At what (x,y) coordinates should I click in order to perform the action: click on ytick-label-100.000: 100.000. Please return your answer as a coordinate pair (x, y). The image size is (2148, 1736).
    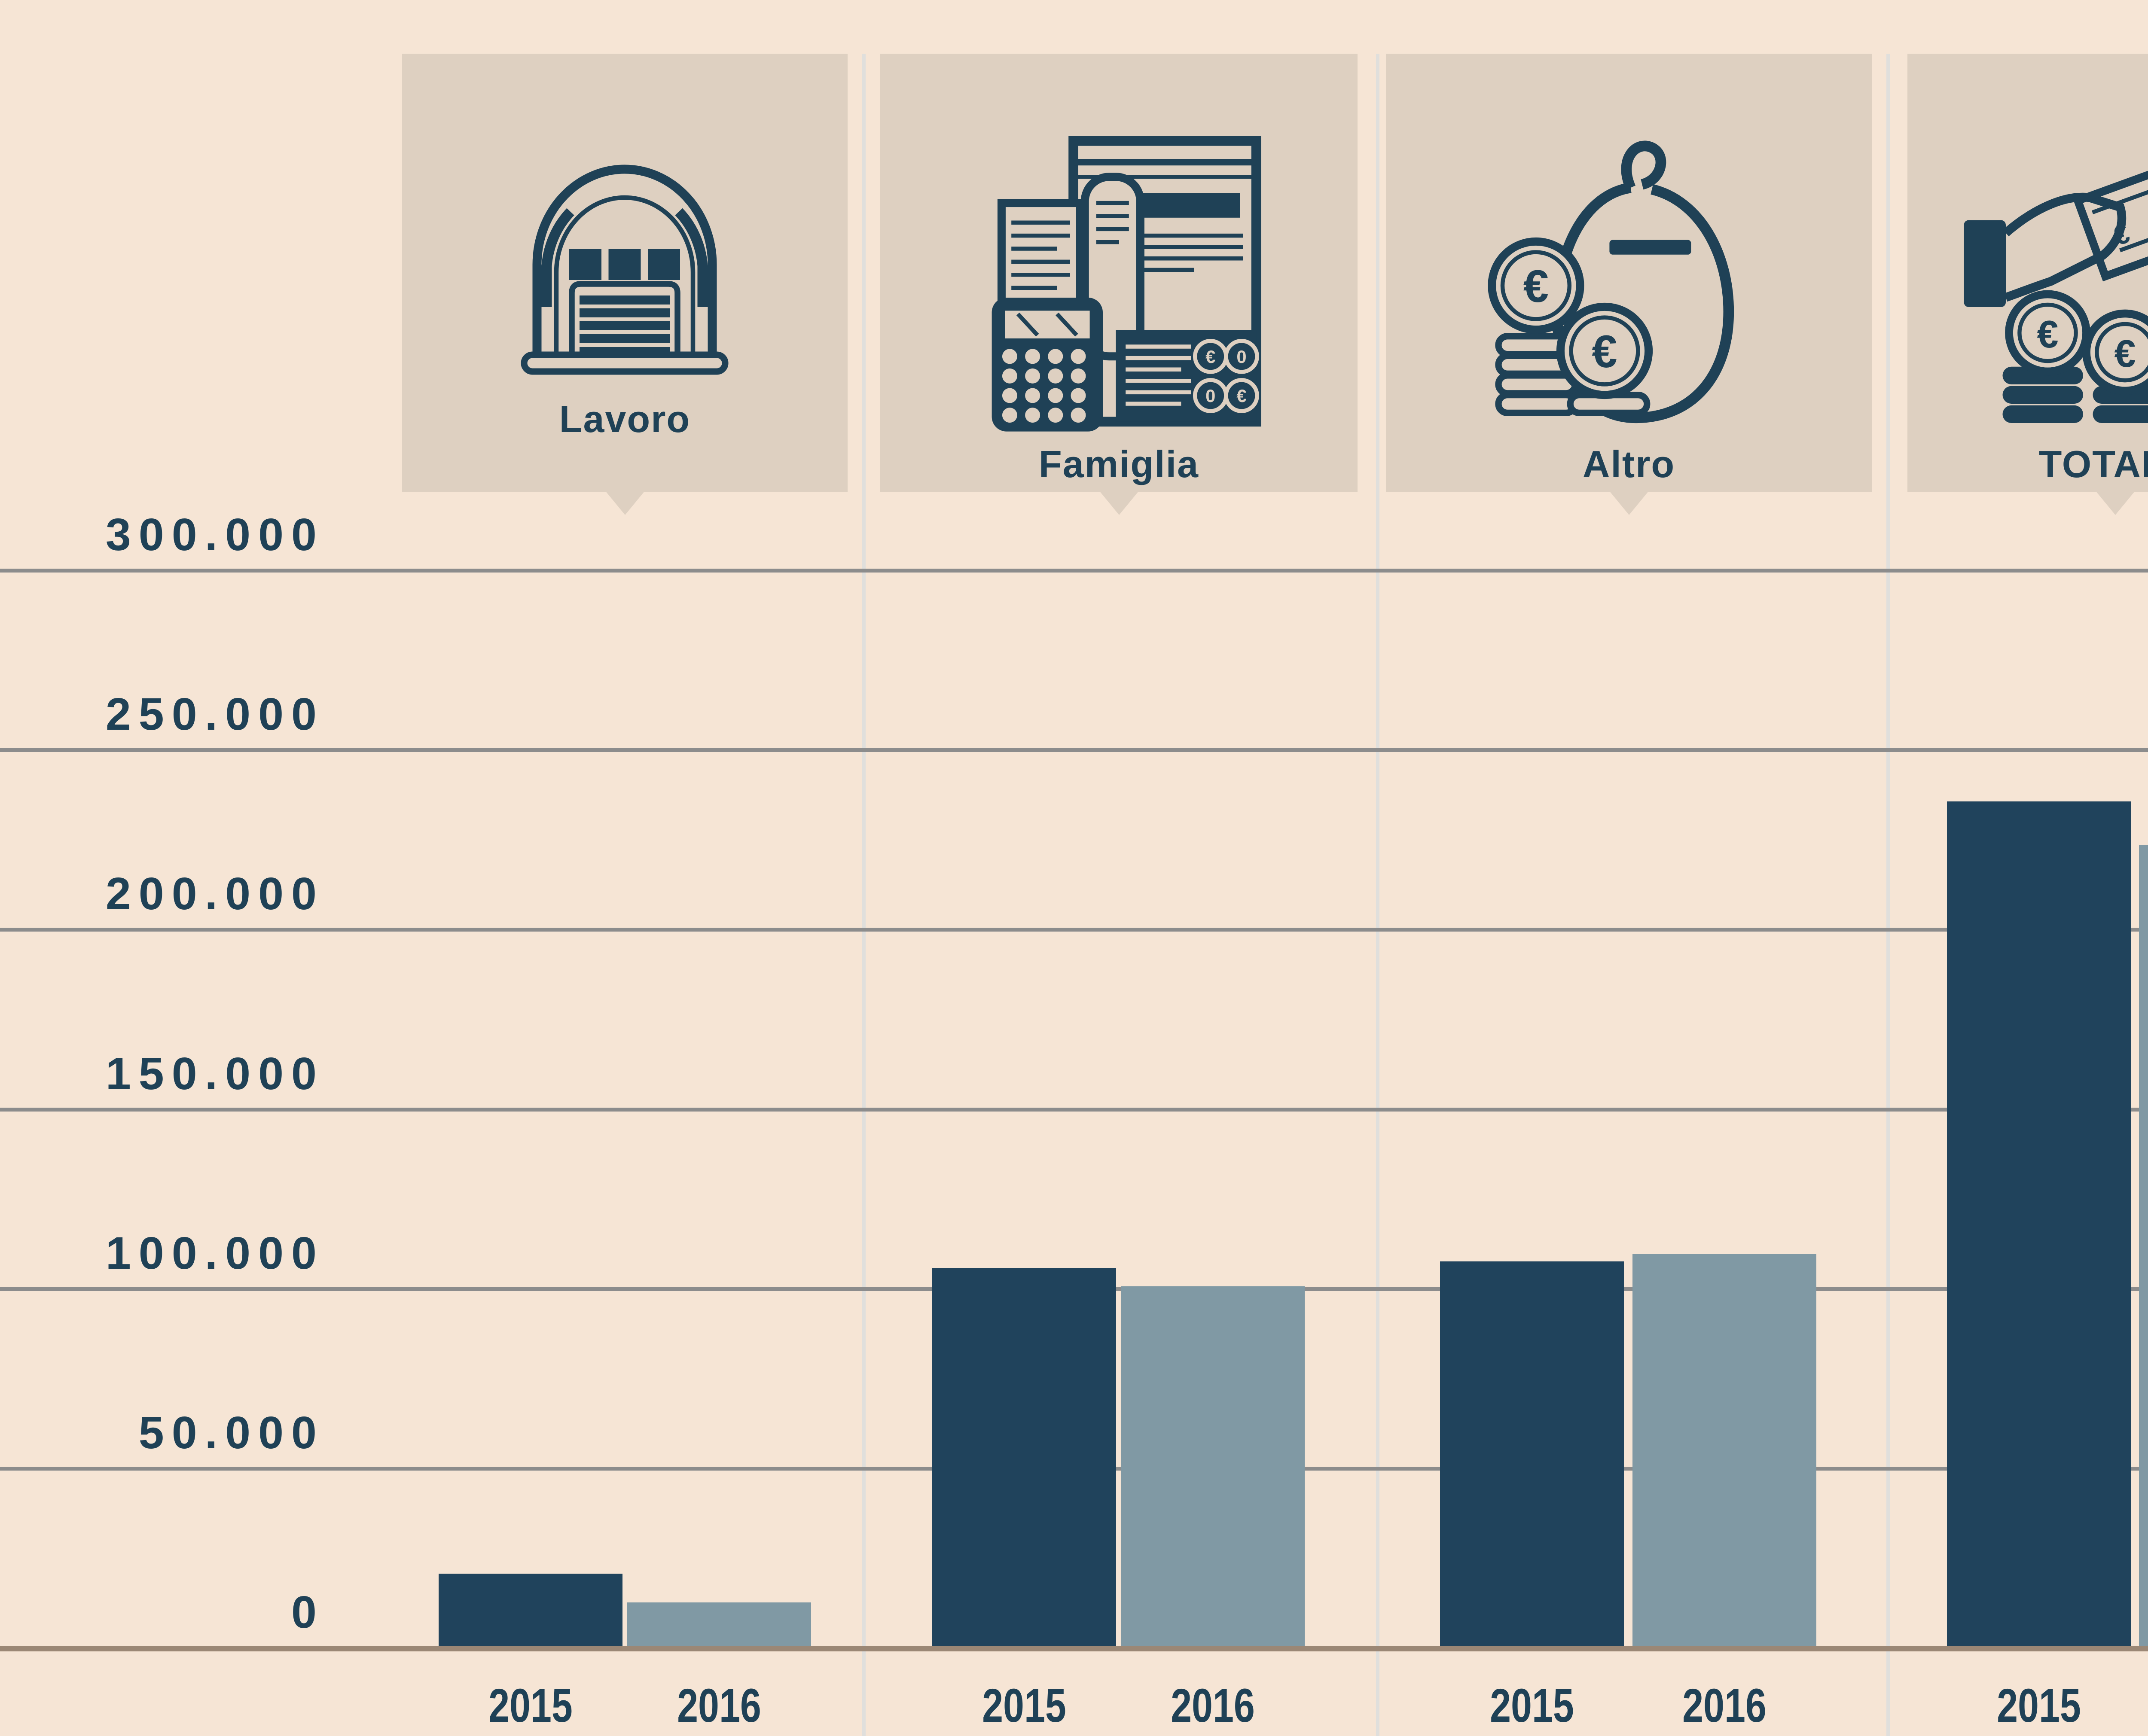
    Looking at the image, I should click on (214, 1253).